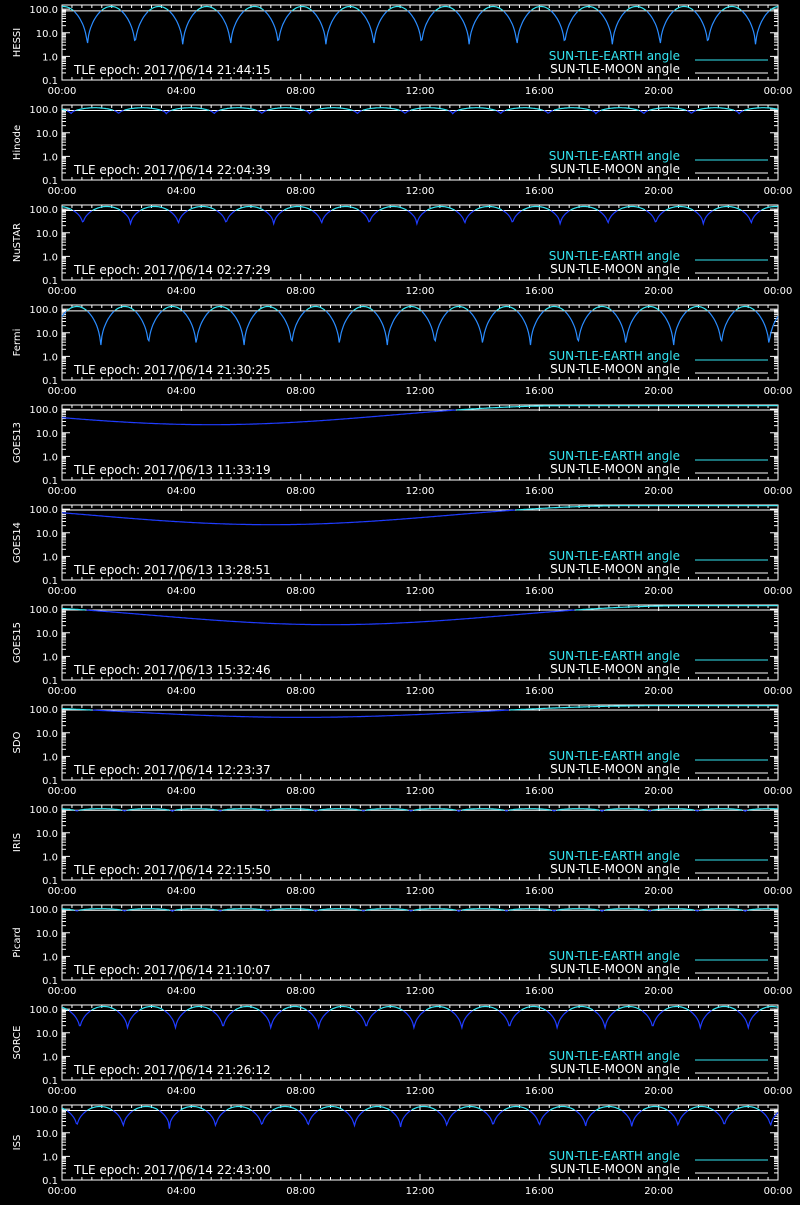  Describe the element at coordinates (172, 1070) in the screenshot. I see `tle-epoch-text: TLE epoch: 2017/06/14 21:26:12` at that location.